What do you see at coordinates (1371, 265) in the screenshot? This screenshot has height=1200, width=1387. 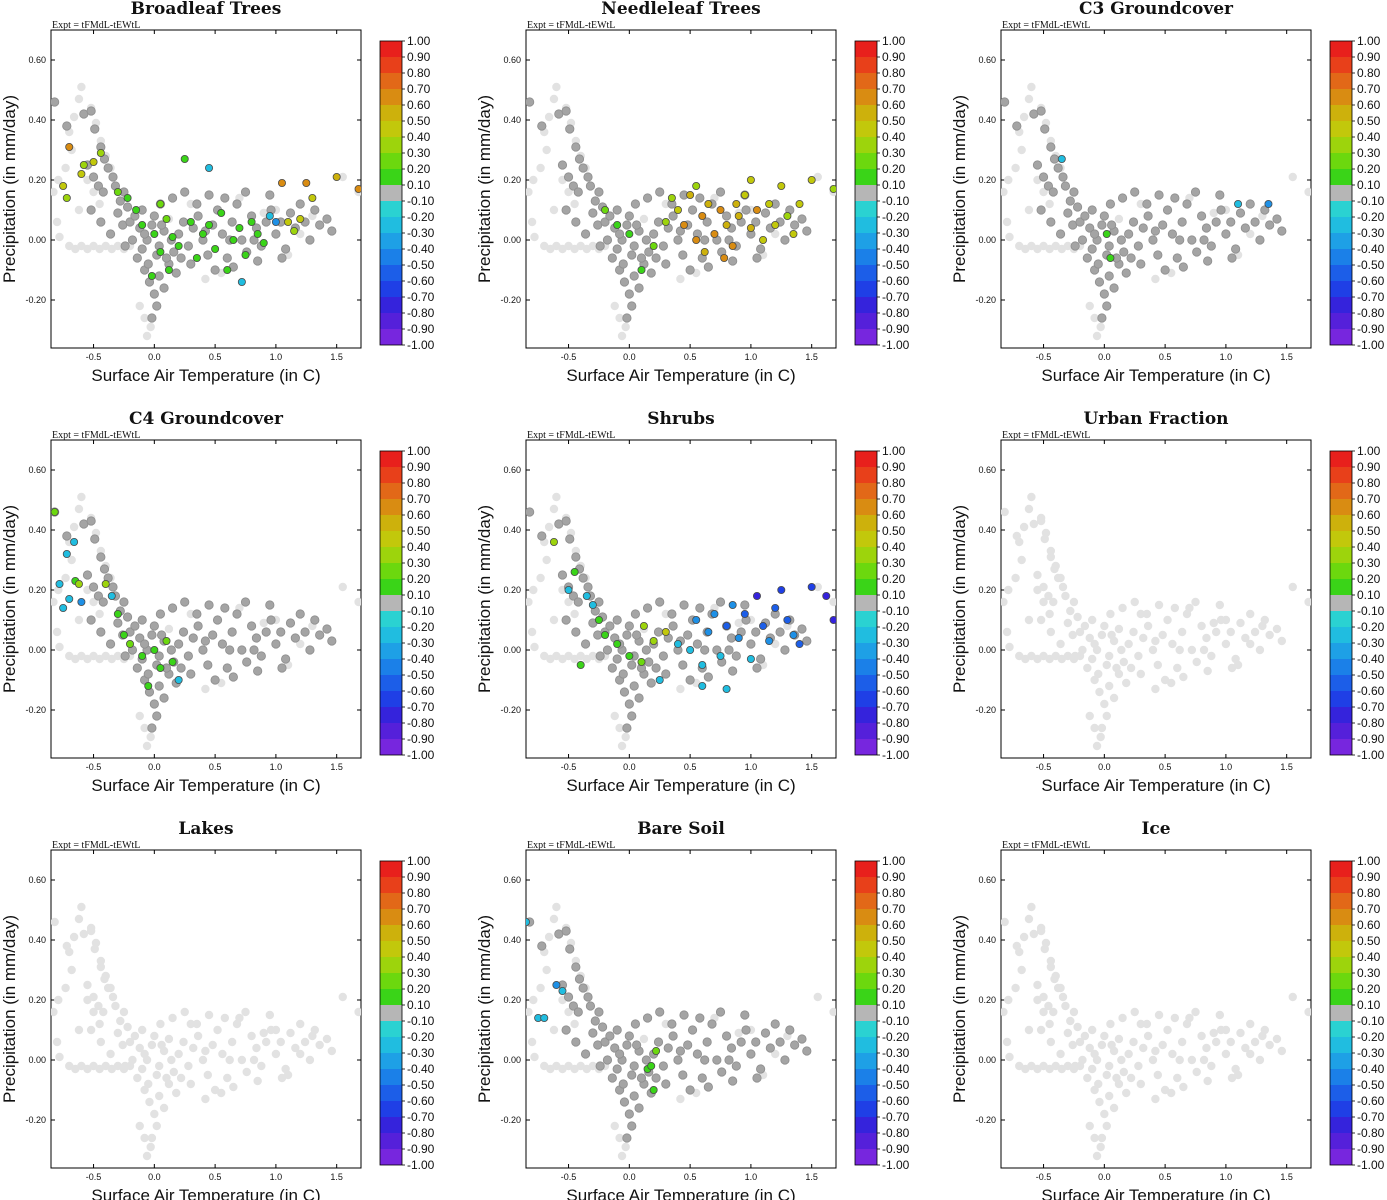 I see `colorbar-label: -0.50` at bounding box center [1371, 265].